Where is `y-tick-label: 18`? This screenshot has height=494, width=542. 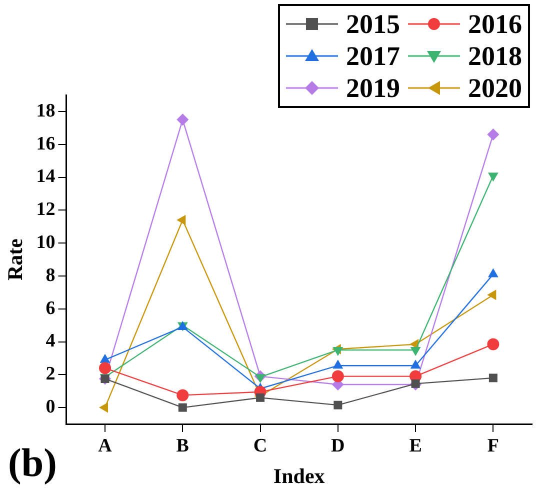
y-tick-label: 18 is located at coordinates (46, 111).